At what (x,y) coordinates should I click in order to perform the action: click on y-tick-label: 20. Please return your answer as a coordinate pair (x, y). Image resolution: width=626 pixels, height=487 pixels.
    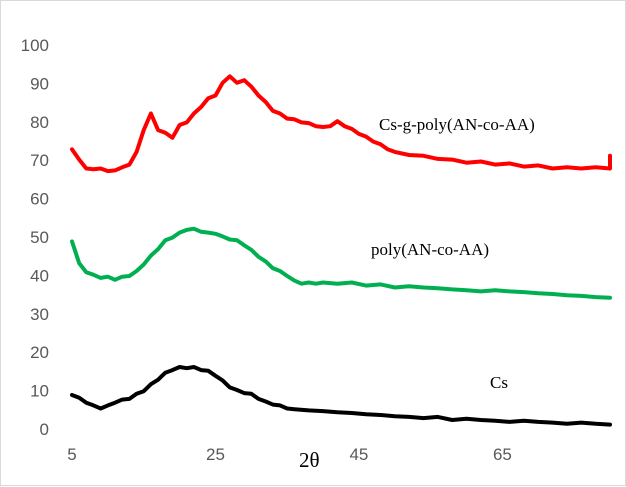
    Looking at the image, I should click on (39, 352).